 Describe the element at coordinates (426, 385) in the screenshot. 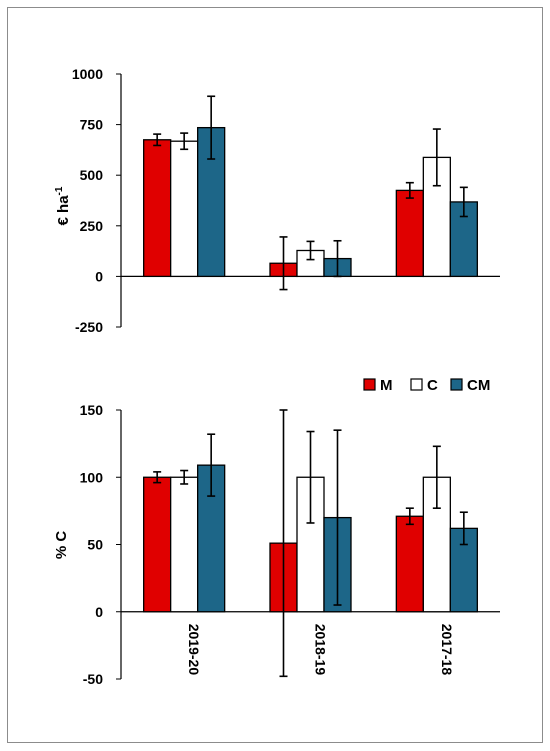

I see `legend: M C CM` at that location.